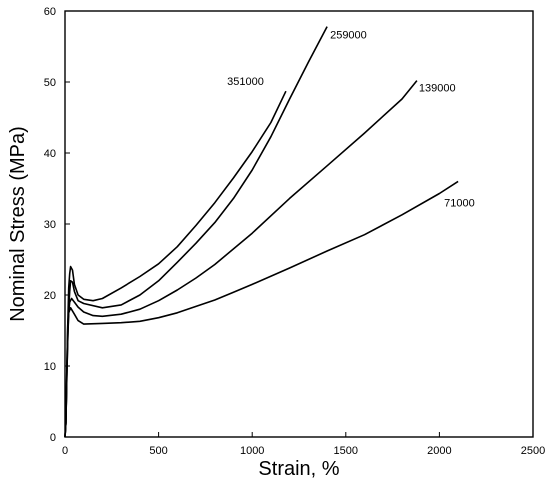  Describe the element at coordinates (158, 451) in the screenshot. I see `x-tick-label: 500` at that location.